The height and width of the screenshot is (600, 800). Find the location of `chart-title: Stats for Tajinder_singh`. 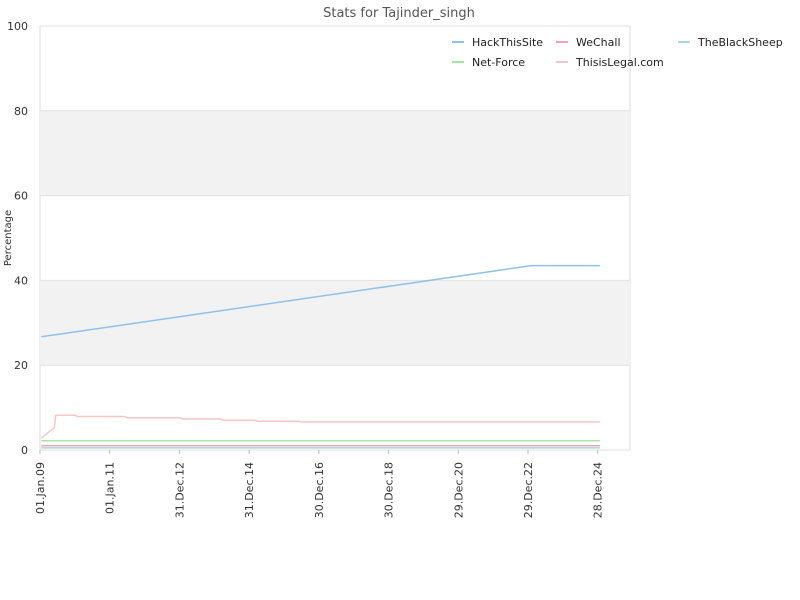

chart-title: Stats for Tajinder_singh is located at coordinates (399, 13).